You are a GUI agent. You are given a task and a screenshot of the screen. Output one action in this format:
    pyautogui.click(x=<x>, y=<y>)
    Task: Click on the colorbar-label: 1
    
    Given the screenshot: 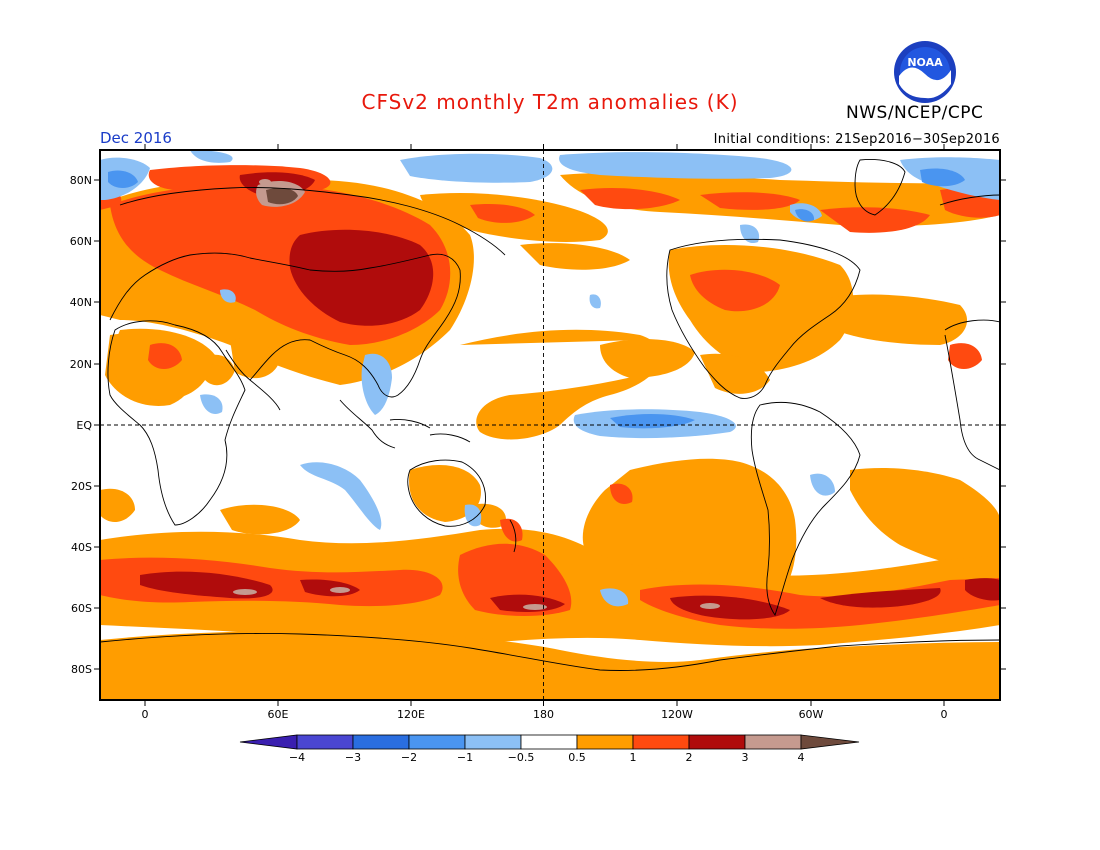 What is the action you would take?
    pyautogui.click(x=633, y=757)
    